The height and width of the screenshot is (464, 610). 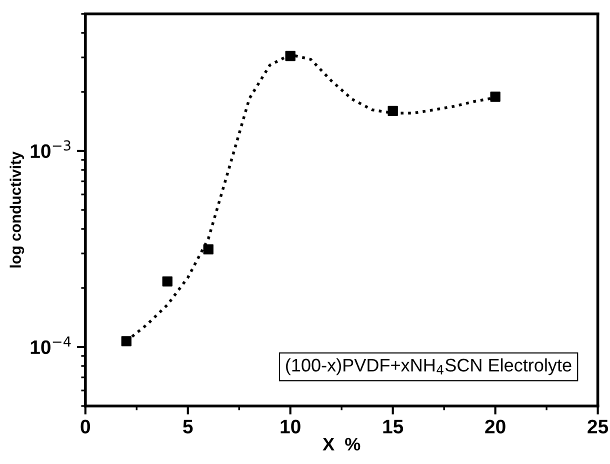 I want to click on y-axis-title: log conductivity, so click(x=17, y=209).